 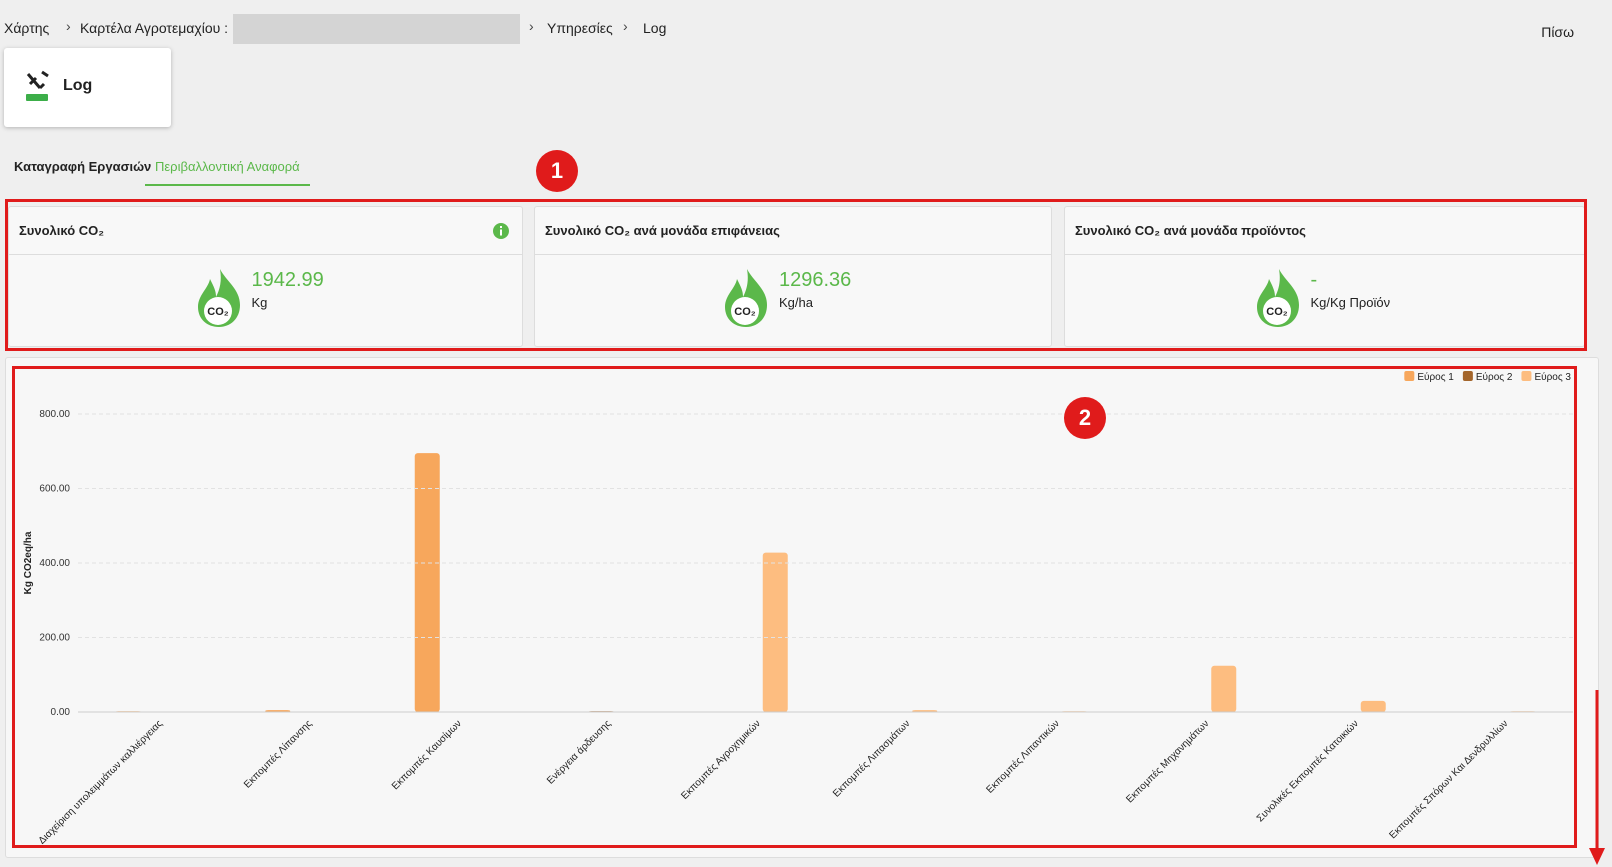 I want to click on breadcrumb-item: Log, so click(x=655, y=28).